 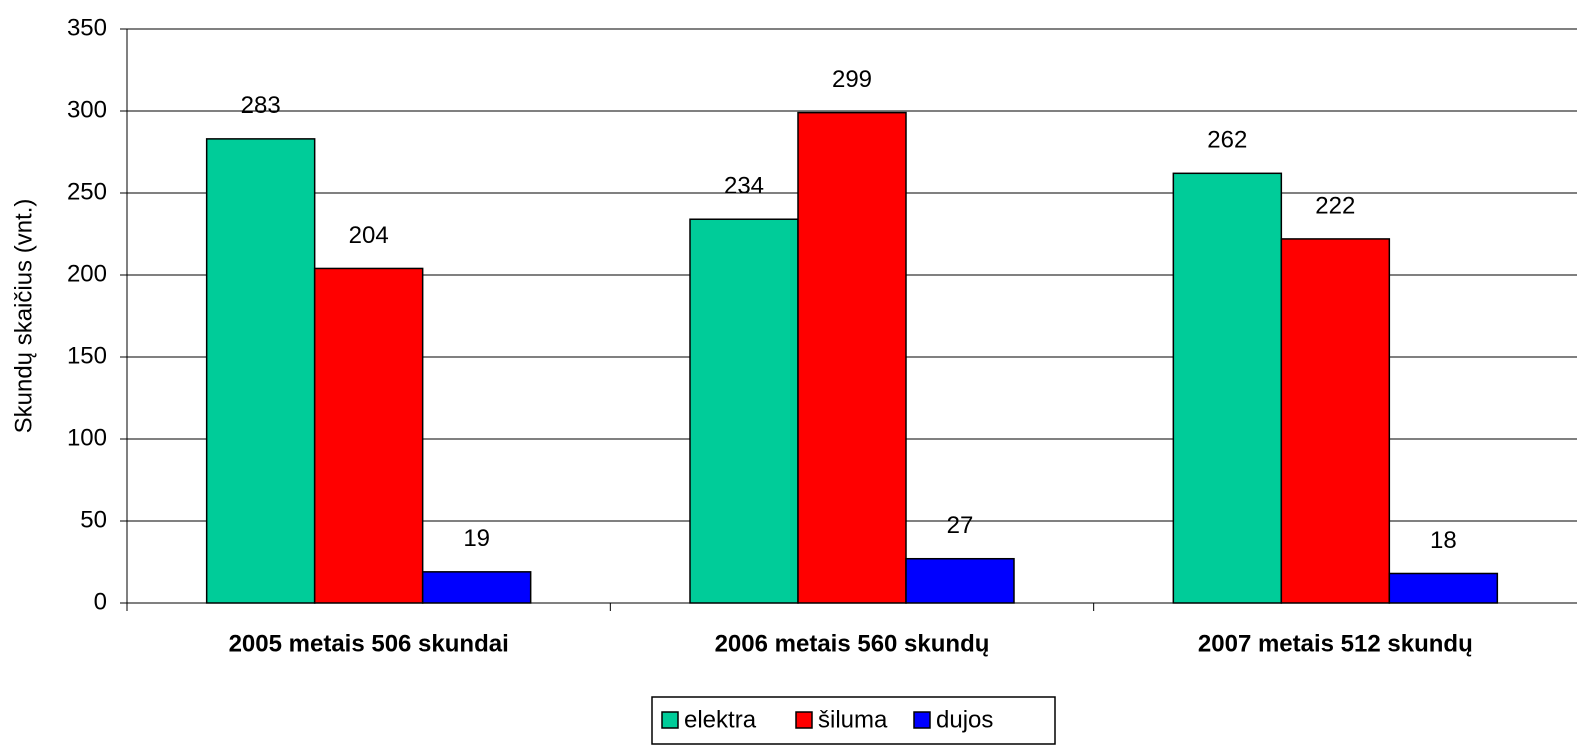 What do you see at coordinates (852, 79) in the screenshot?
I see `data-label: 299` at bounding box center [852, 79].